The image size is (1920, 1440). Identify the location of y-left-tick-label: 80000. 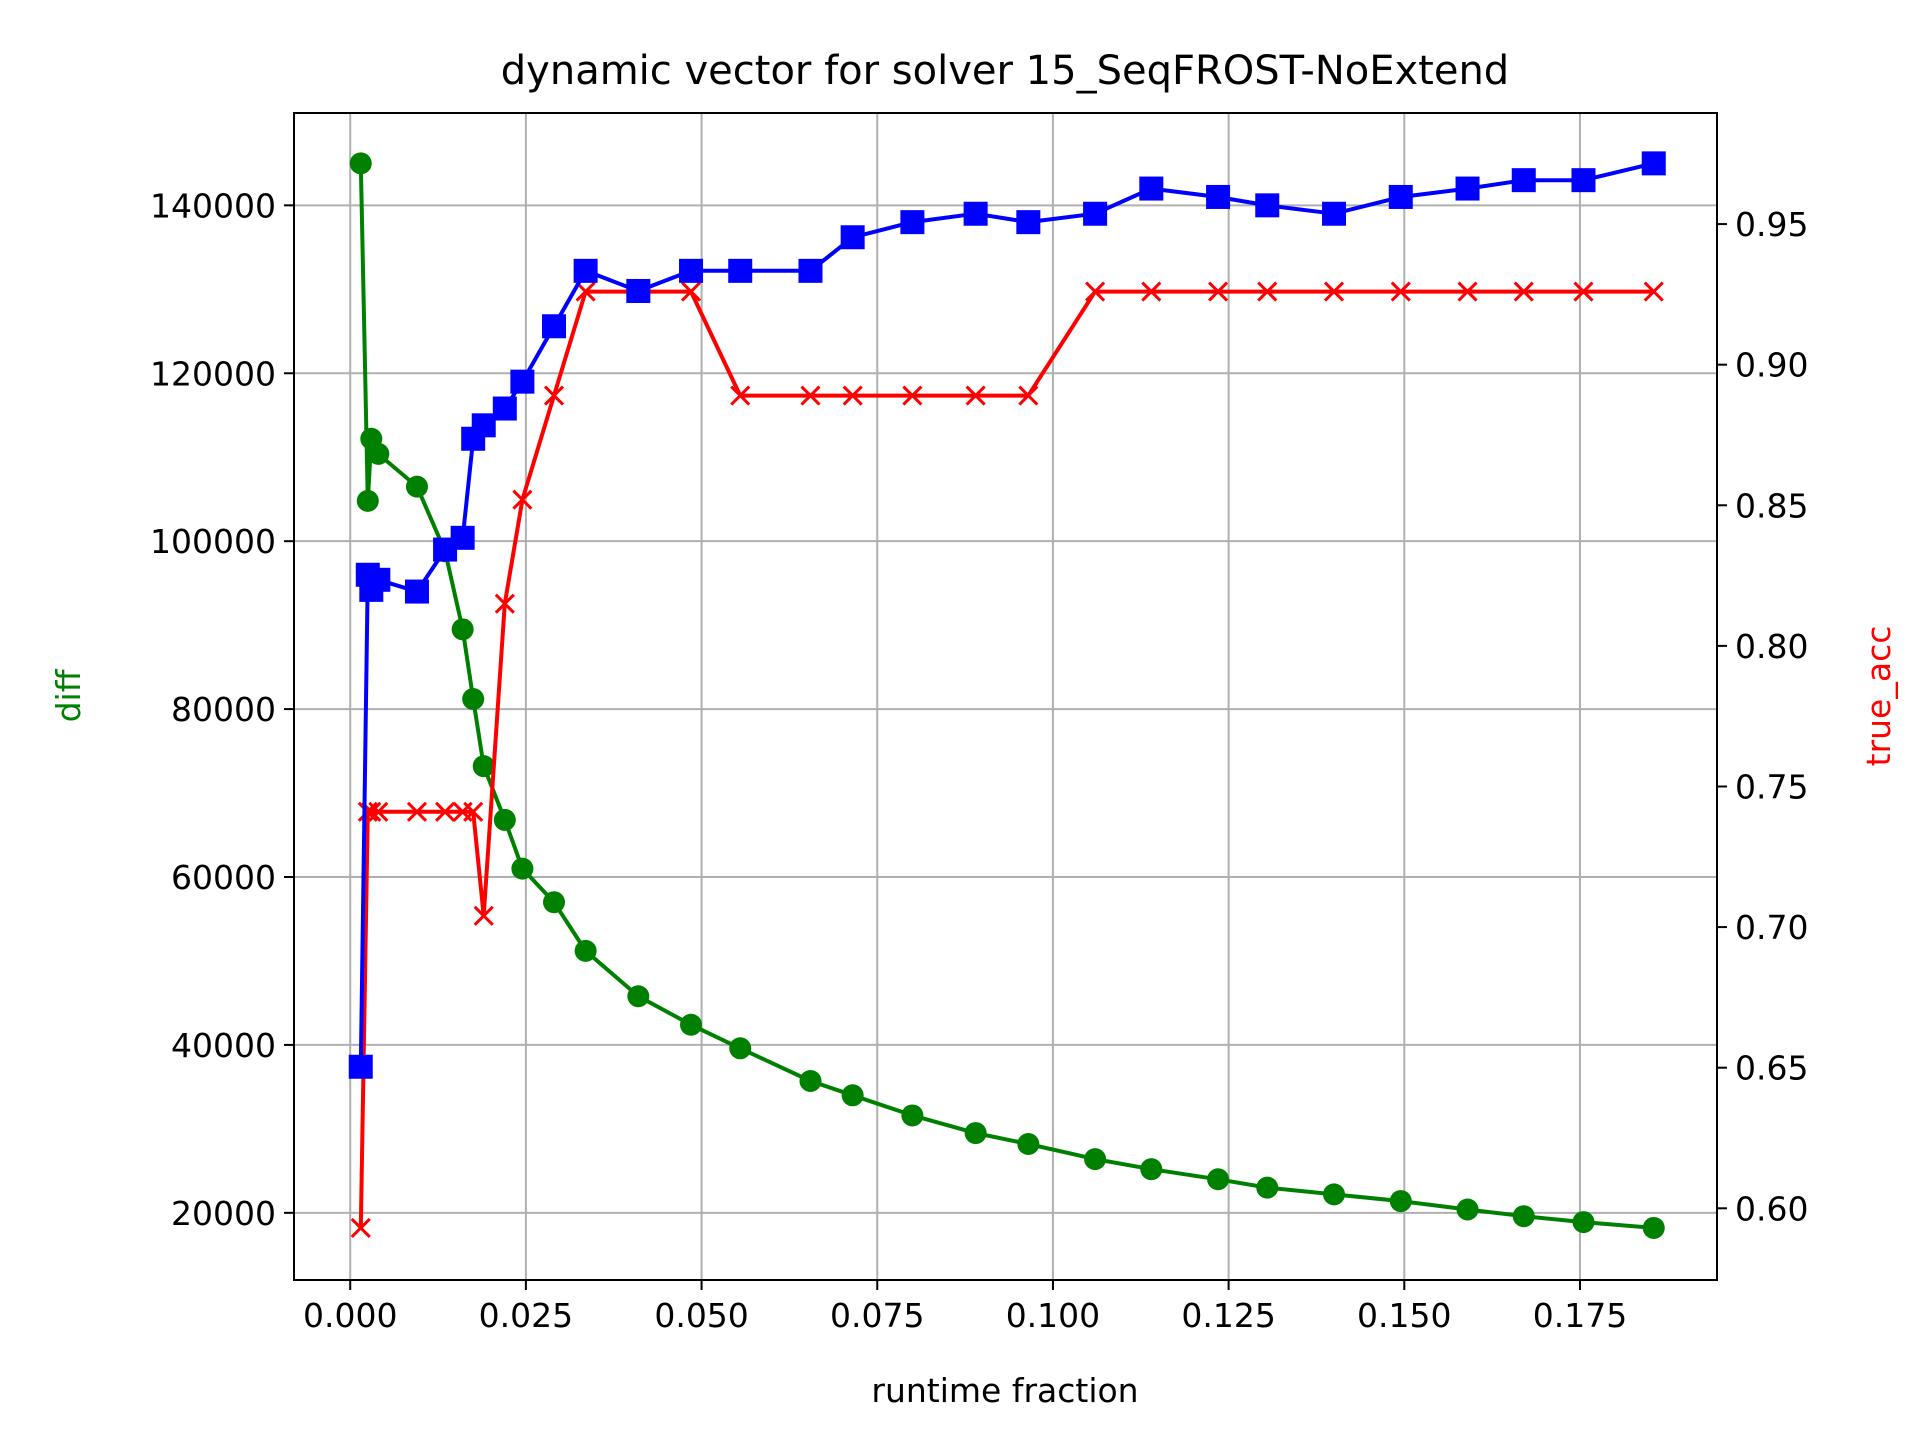
(223, 709).